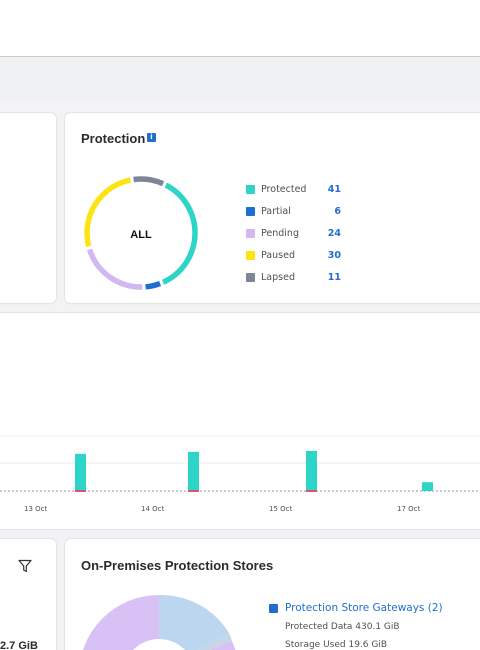  What do you see at coordinates (334, 233) in the screenshot?
I see `legend-value: 24` at bounding box center [334, 233].